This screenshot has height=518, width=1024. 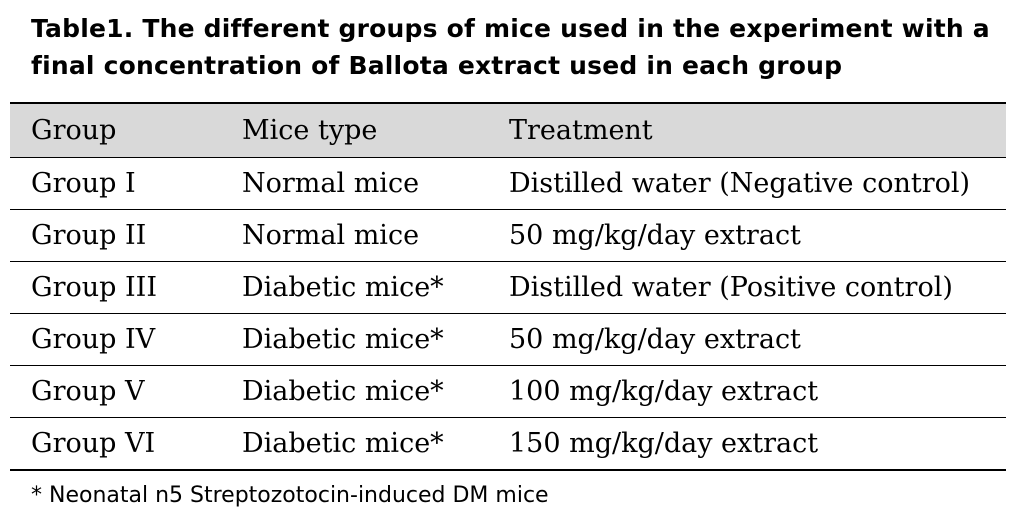 What do you see at coordinates (664, 391) in the screenshot?
I see `cell-treatment: 100 mg/kg/day extract` at bounding box center [664, 391].